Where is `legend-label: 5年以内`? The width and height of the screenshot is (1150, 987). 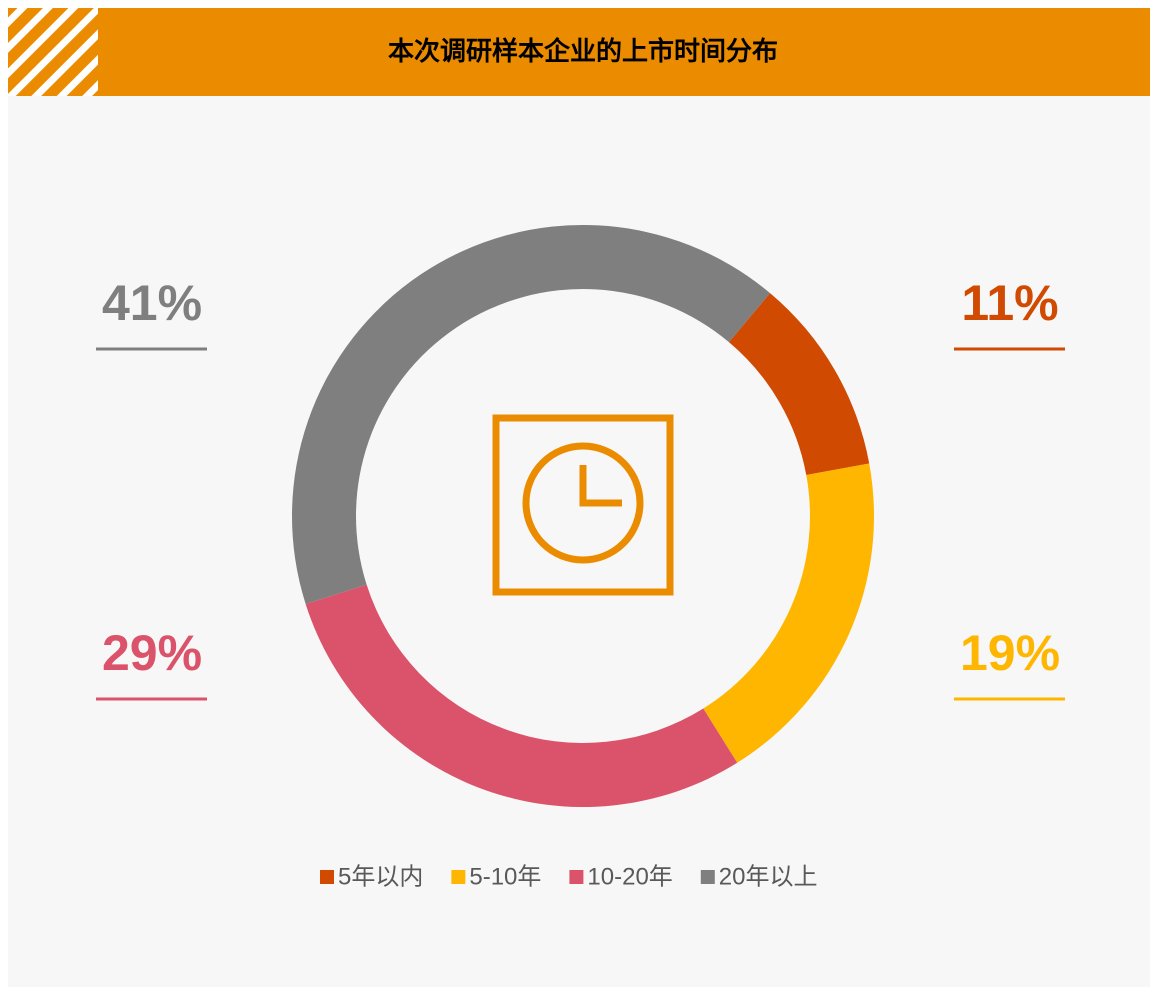
legend-label: 5年以内 is located at coordinates (380, 876).